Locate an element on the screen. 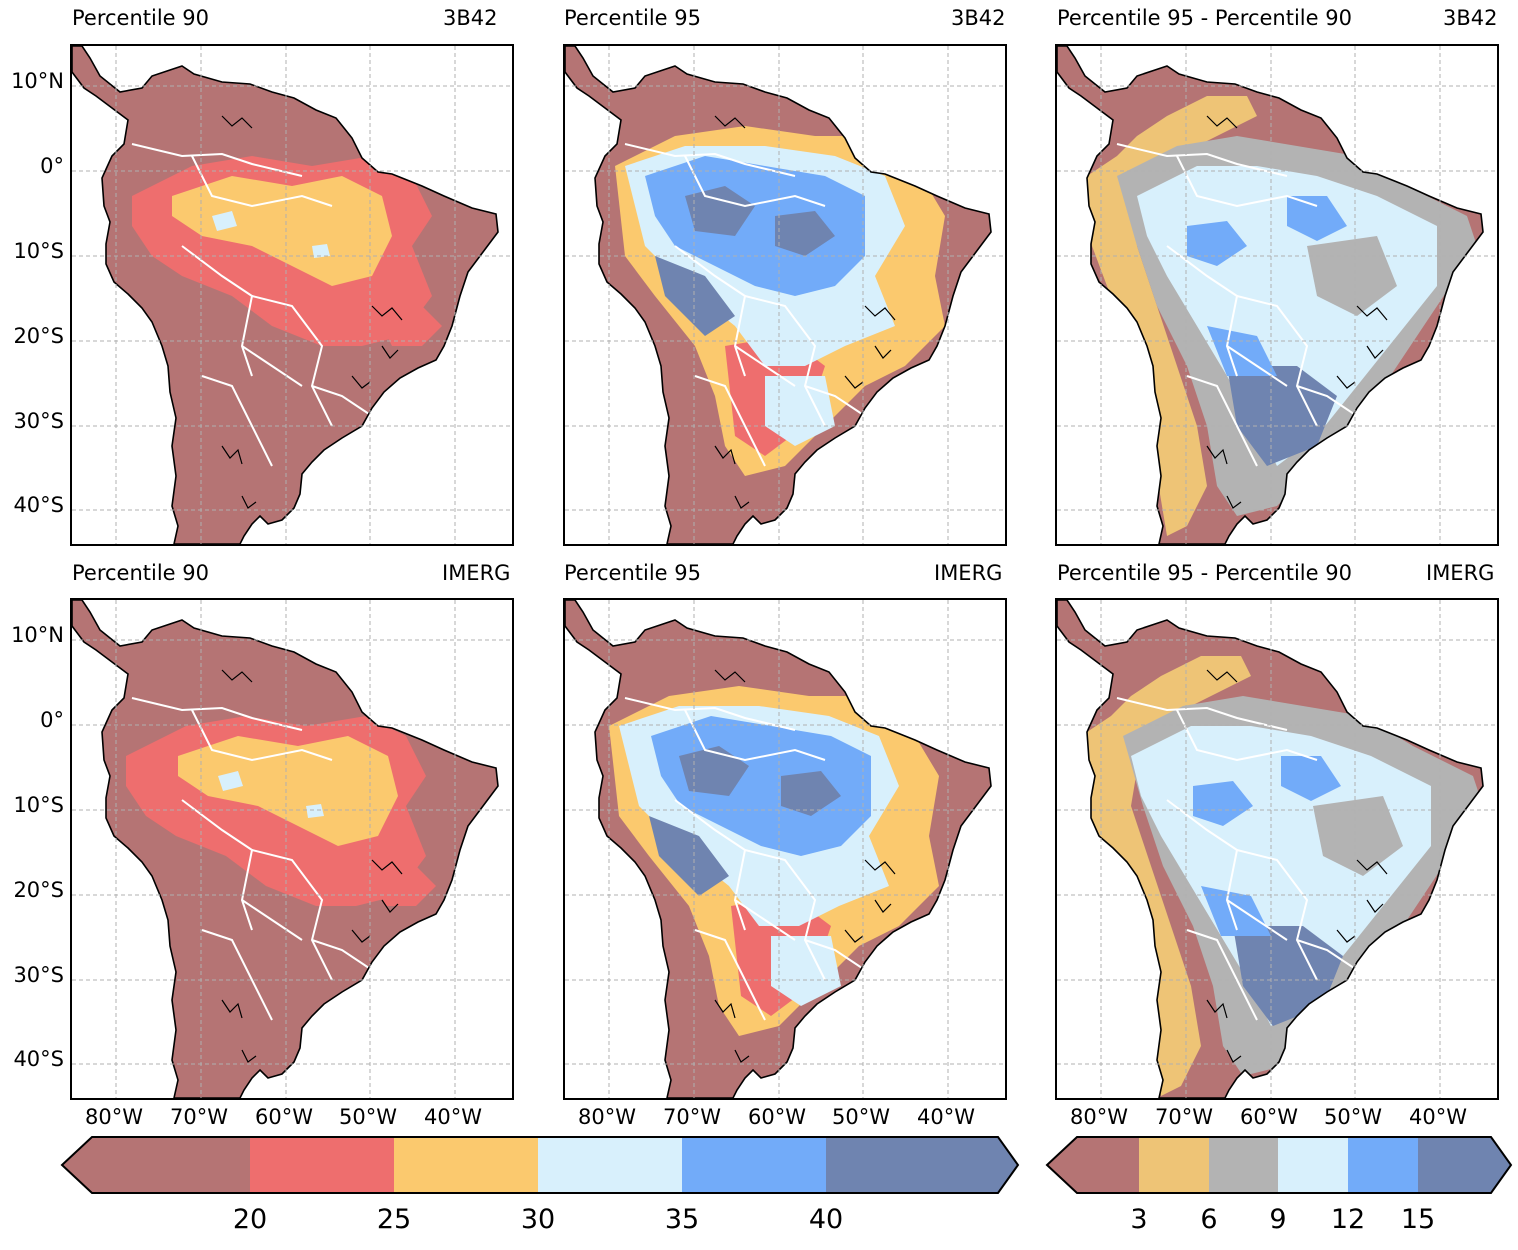 The width and height of the screenshot is (1518, 1250). colorbar-percentile is located at coordinates (540, 1165).